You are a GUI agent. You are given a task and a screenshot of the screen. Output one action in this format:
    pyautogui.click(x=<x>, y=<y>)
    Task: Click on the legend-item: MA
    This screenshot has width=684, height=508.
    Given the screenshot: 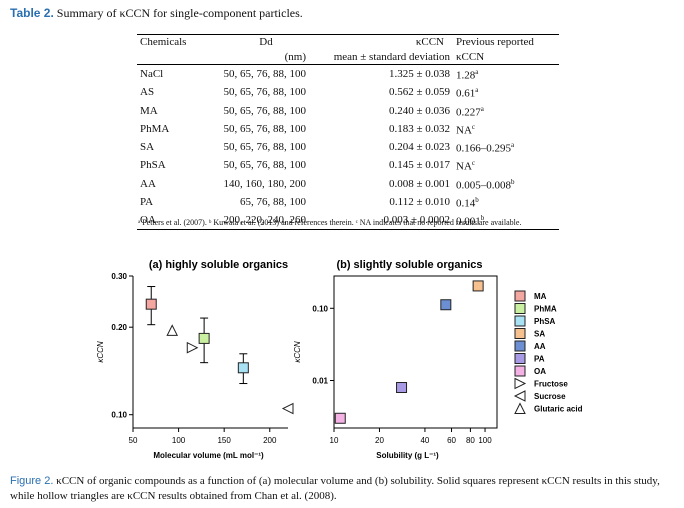 What is the action you would take?
    pyautogui.click(x=530, y=296)
    